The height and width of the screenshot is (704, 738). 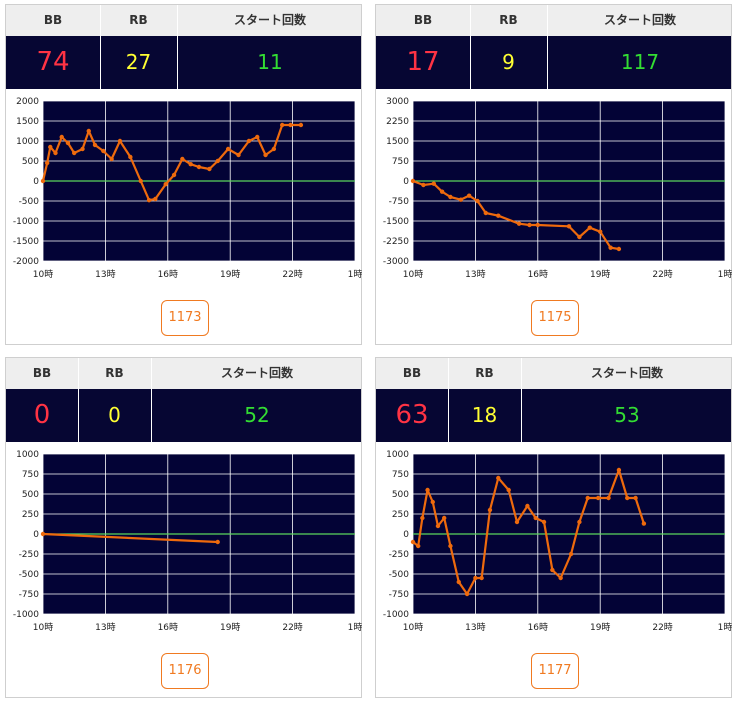 What do you see at coordinates (26, 262) in the screenshot?
I see `y-tick-label: -2000` at bounding box center [26, 262].